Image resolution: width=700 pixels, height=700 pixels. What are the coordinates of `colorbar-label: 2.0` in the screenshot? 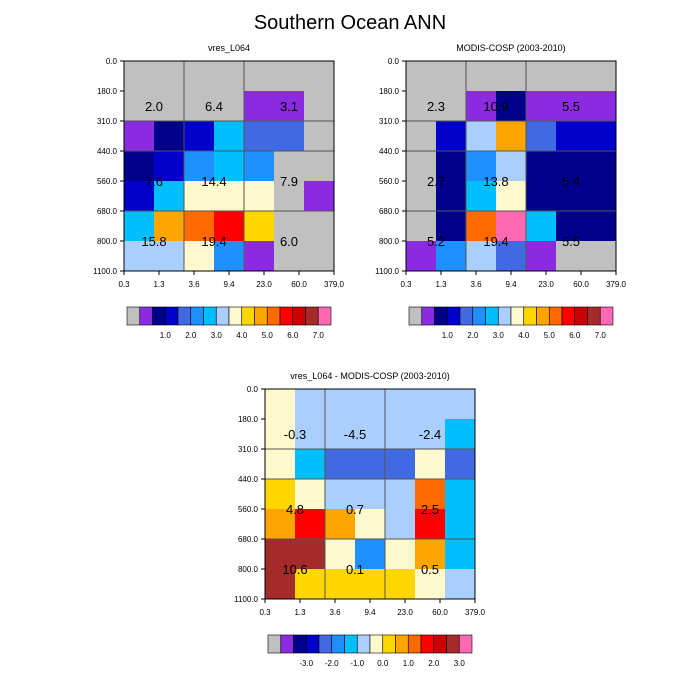 It's located at (473, 335).